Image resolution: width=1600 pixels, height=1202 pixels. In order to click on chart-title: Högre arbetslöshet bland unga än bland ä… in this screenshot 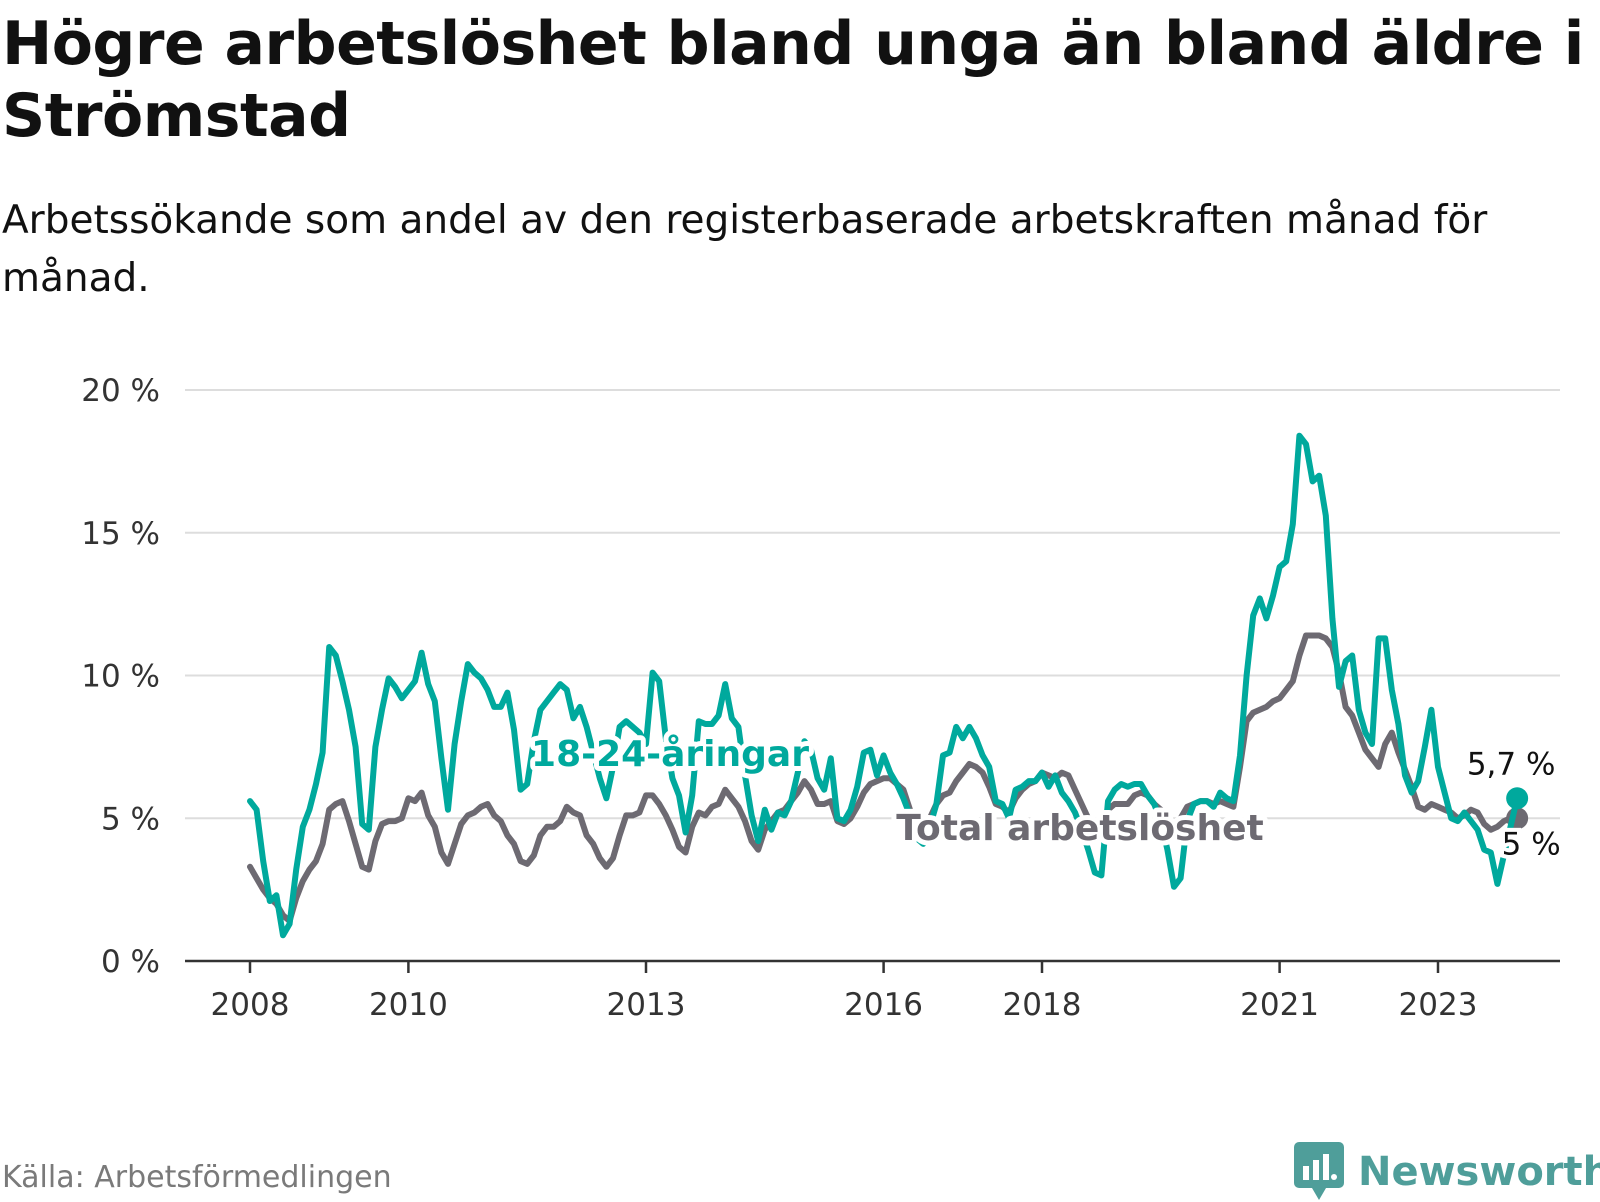, I will do `click(793, 80)`.